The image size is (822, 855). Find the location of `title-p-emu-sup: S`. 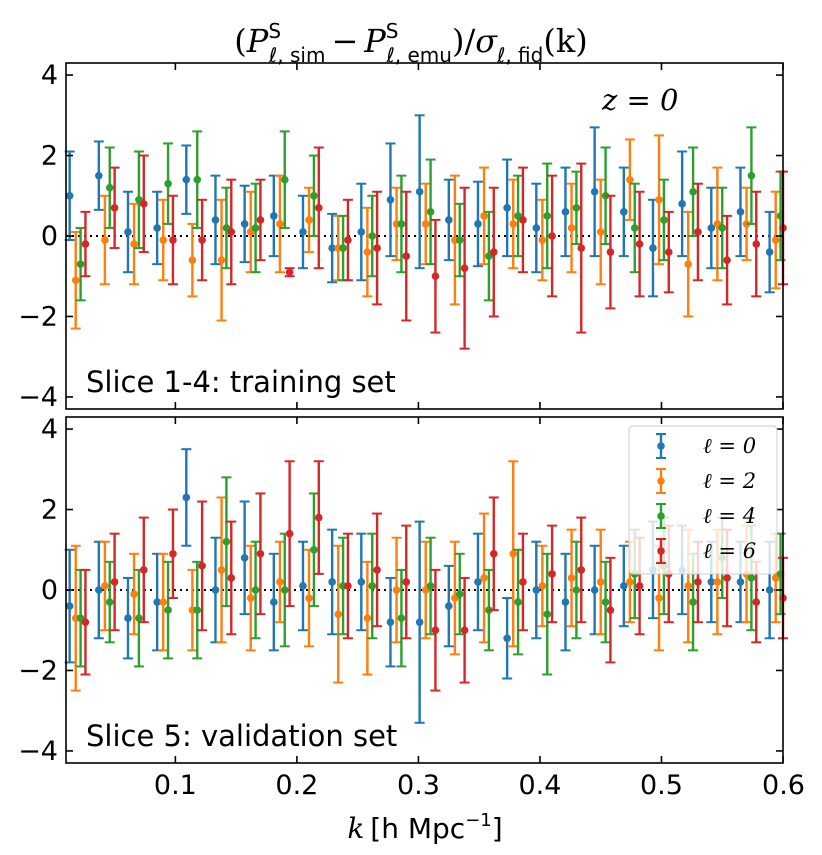

title-p-emu-sup: S is located at coordinates (392, 31).